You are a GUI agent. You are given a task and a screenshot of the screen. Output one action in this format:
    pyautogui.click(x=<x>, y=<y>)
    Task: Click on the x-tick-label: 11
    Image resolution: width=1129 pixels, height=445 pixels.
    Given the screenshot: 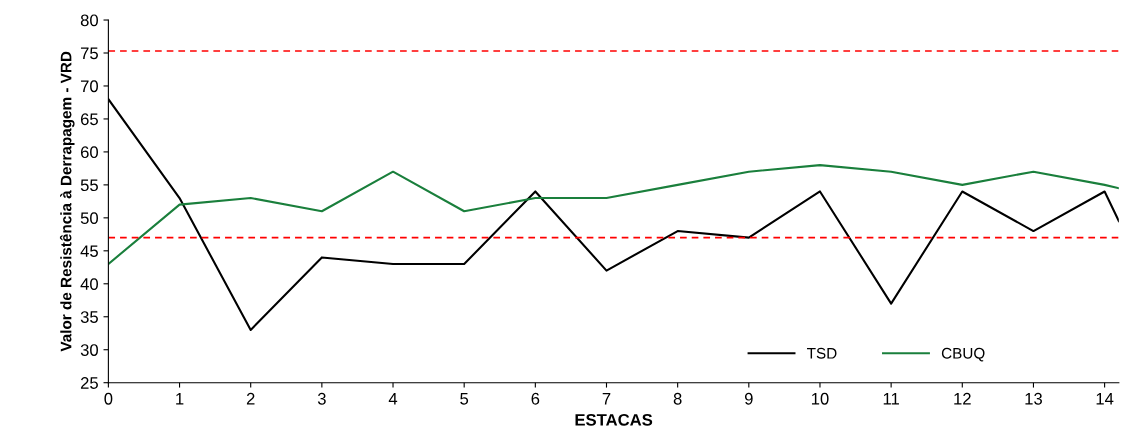 What is the action you would take?
    pyautogui.click(x=891, y=399)
    